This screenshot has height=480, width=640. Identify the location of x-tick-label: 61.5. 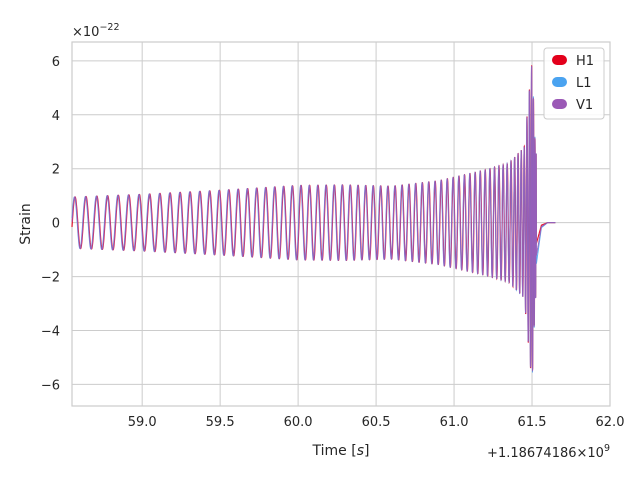
(532, 422).